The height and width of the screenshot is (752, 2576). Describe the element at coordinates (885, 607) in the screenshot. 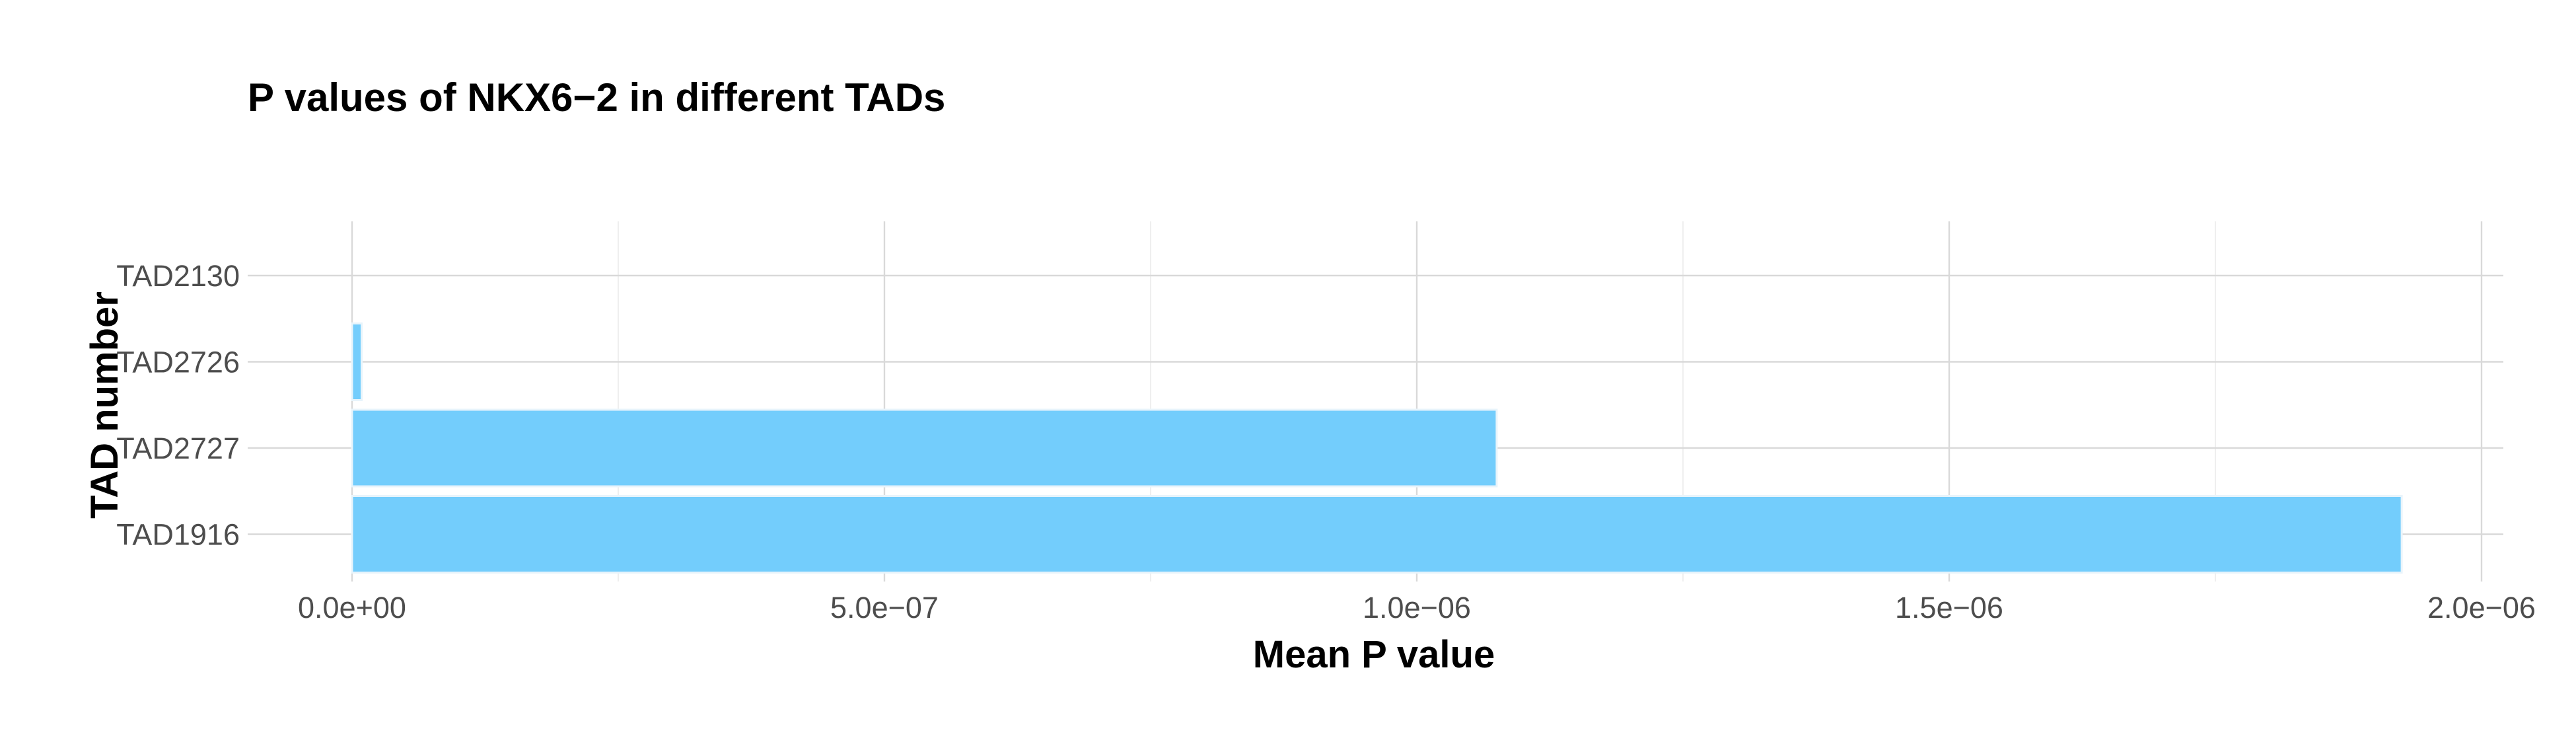

I see `x-tick-label: 5.0e−07` at that location.